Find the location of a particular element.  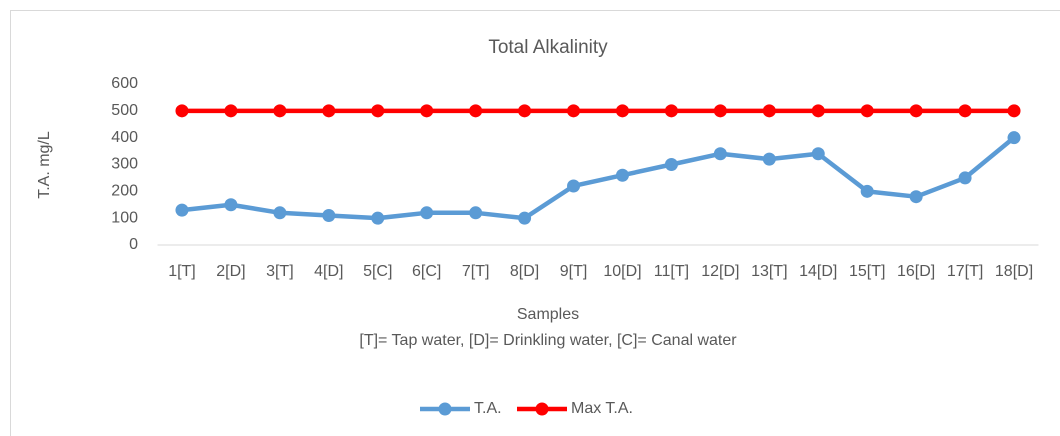

x-tick-label: 15[T] is located at coordinates (867, 271).